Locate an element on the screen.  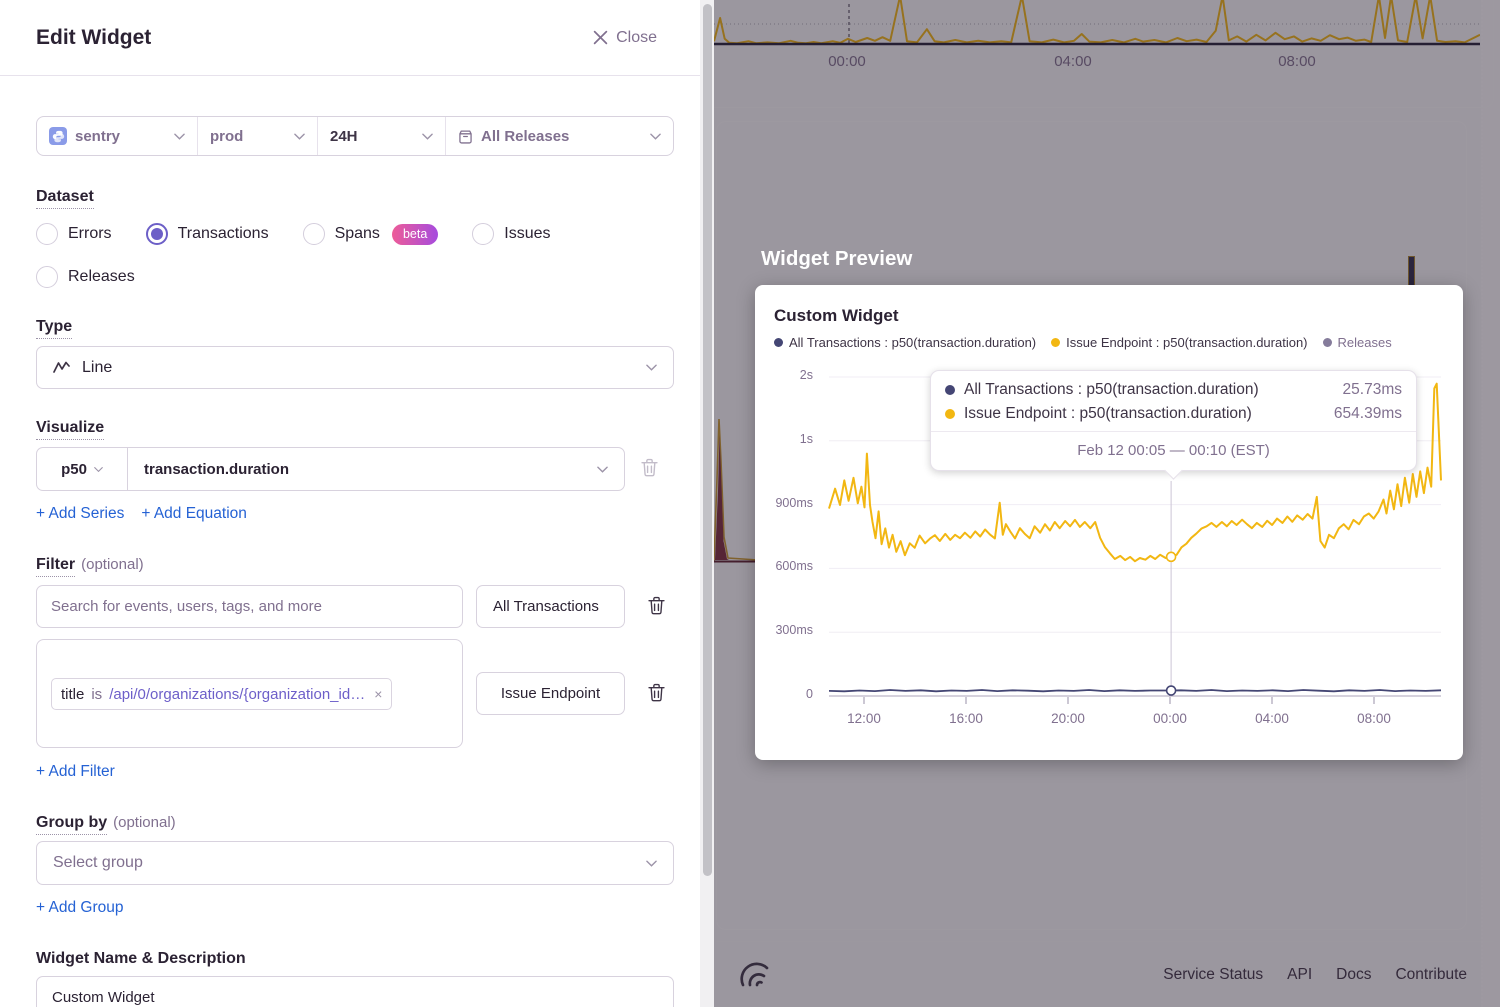
delete-series-button is located at coordinates (649, 469).